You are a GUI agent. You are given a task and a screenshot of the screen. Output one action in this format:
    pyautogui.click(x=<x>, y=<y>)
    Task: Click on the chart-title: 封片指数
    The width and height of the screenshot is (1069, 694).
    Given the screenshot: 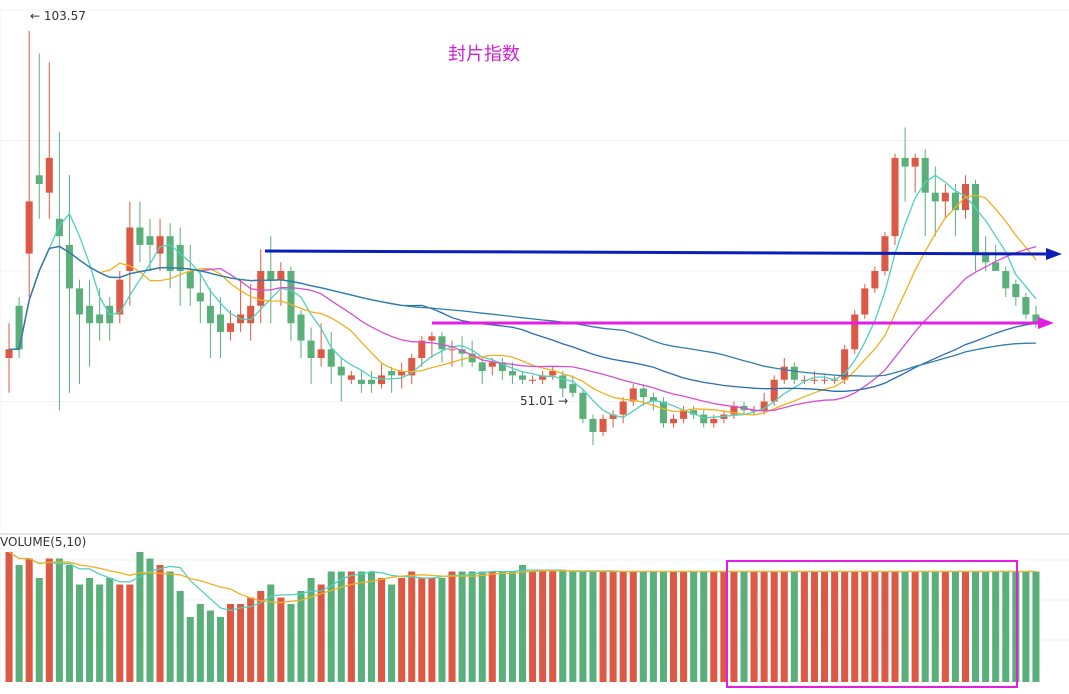 What is the action you would take?
    pyautogui.click(x=484, y=54)
    